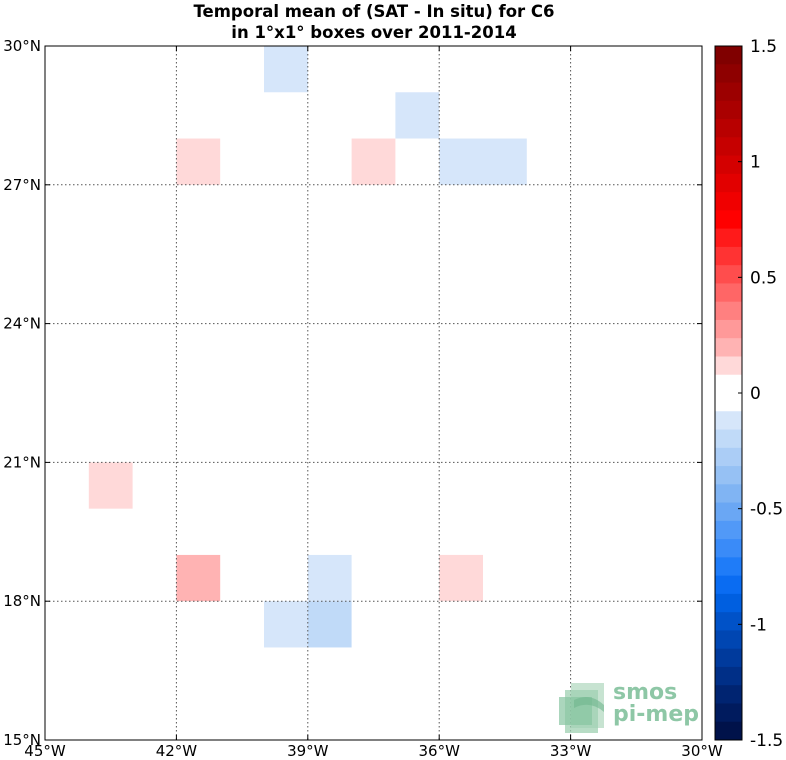  What do you see at coordinates (22, 601) in the screenshot?
I see `y-tick-label: 18°N` at bounding box center [22, 601].